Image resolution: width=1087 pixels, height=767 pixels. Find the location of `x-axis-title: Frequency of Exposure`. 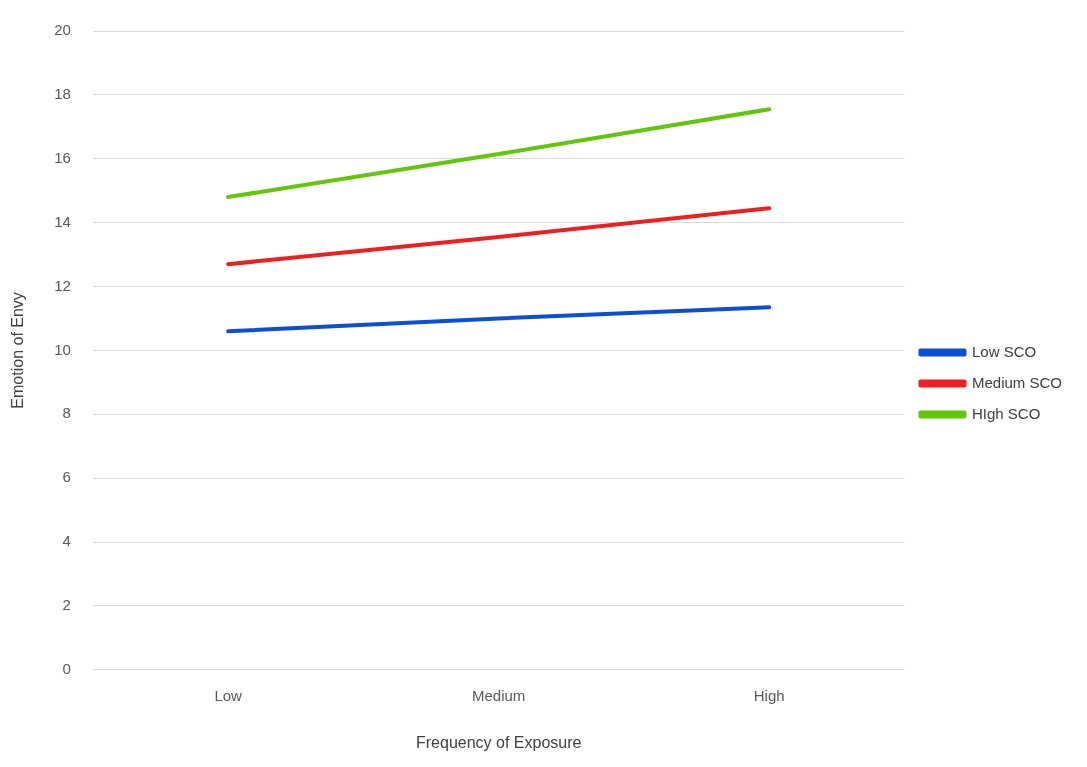

x-axis-title: Frequency of Exposure is located at coordinates (498, 742).